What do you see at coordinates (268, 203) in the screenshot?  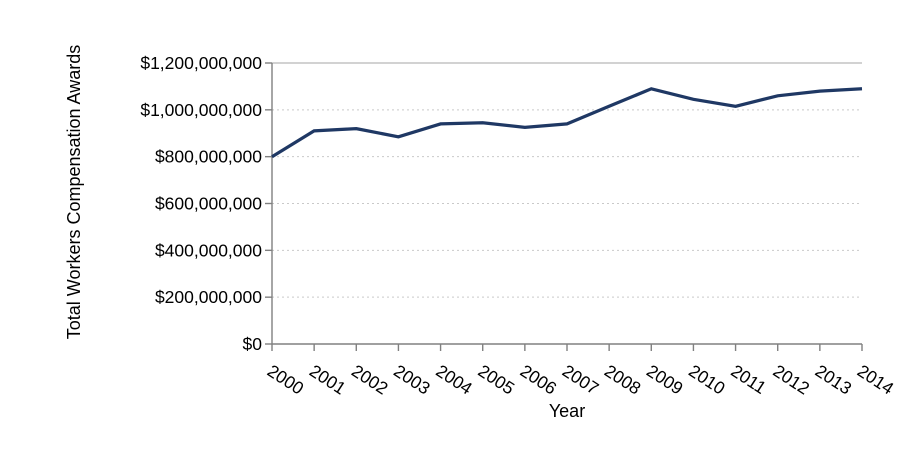 I see `y-axis-ticks` at bounding box center [268, 203].